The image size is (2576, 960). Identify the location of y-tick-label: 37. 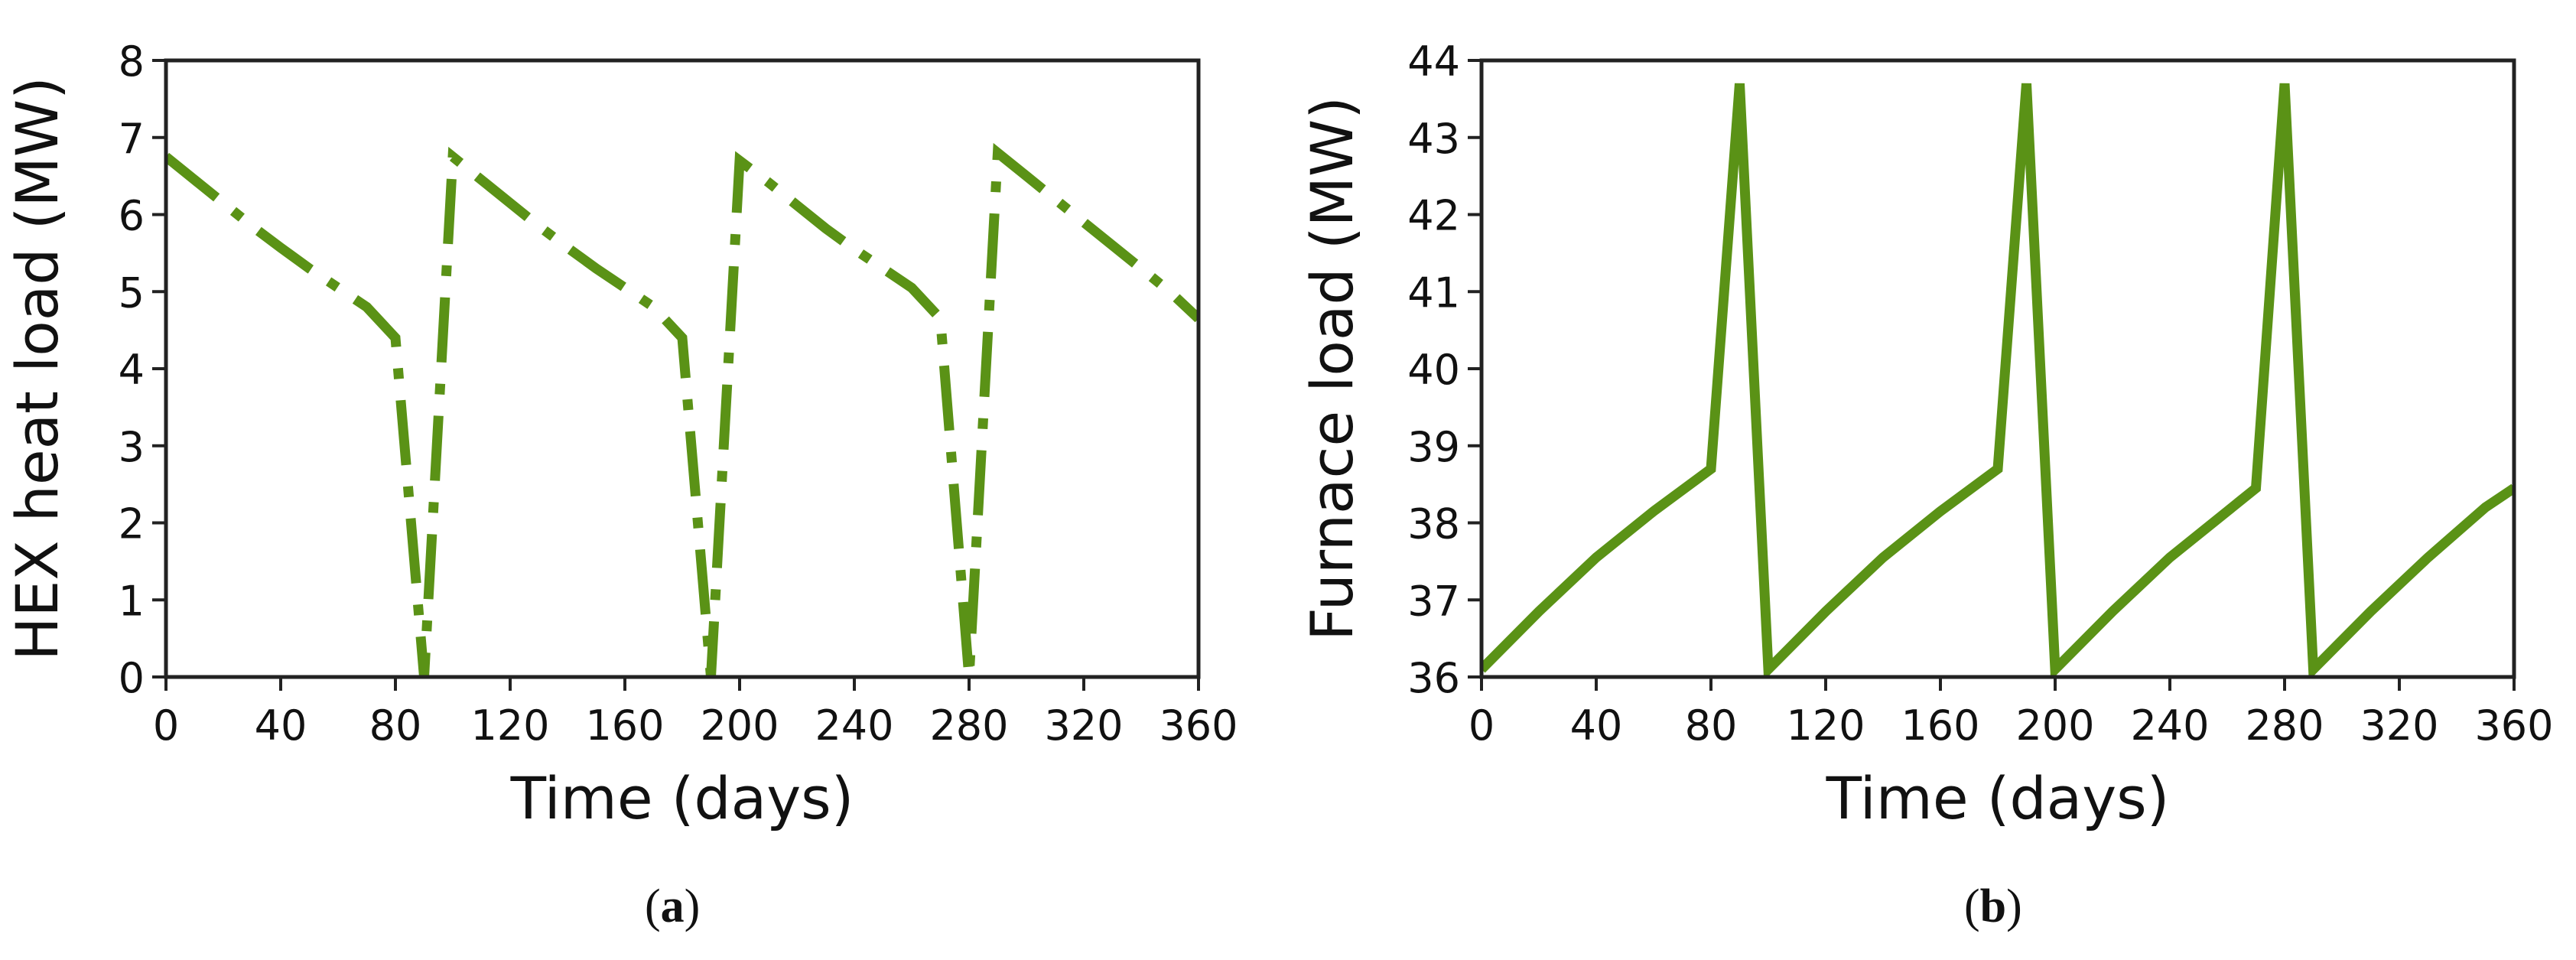
(1433, 601).